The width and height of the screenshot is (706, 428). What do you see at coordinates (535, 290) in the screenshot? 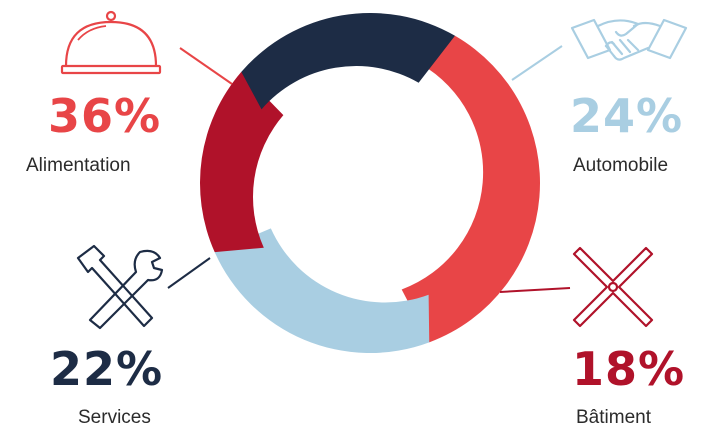
I see `leader-line-batiment` at bounding box center [535, 290].